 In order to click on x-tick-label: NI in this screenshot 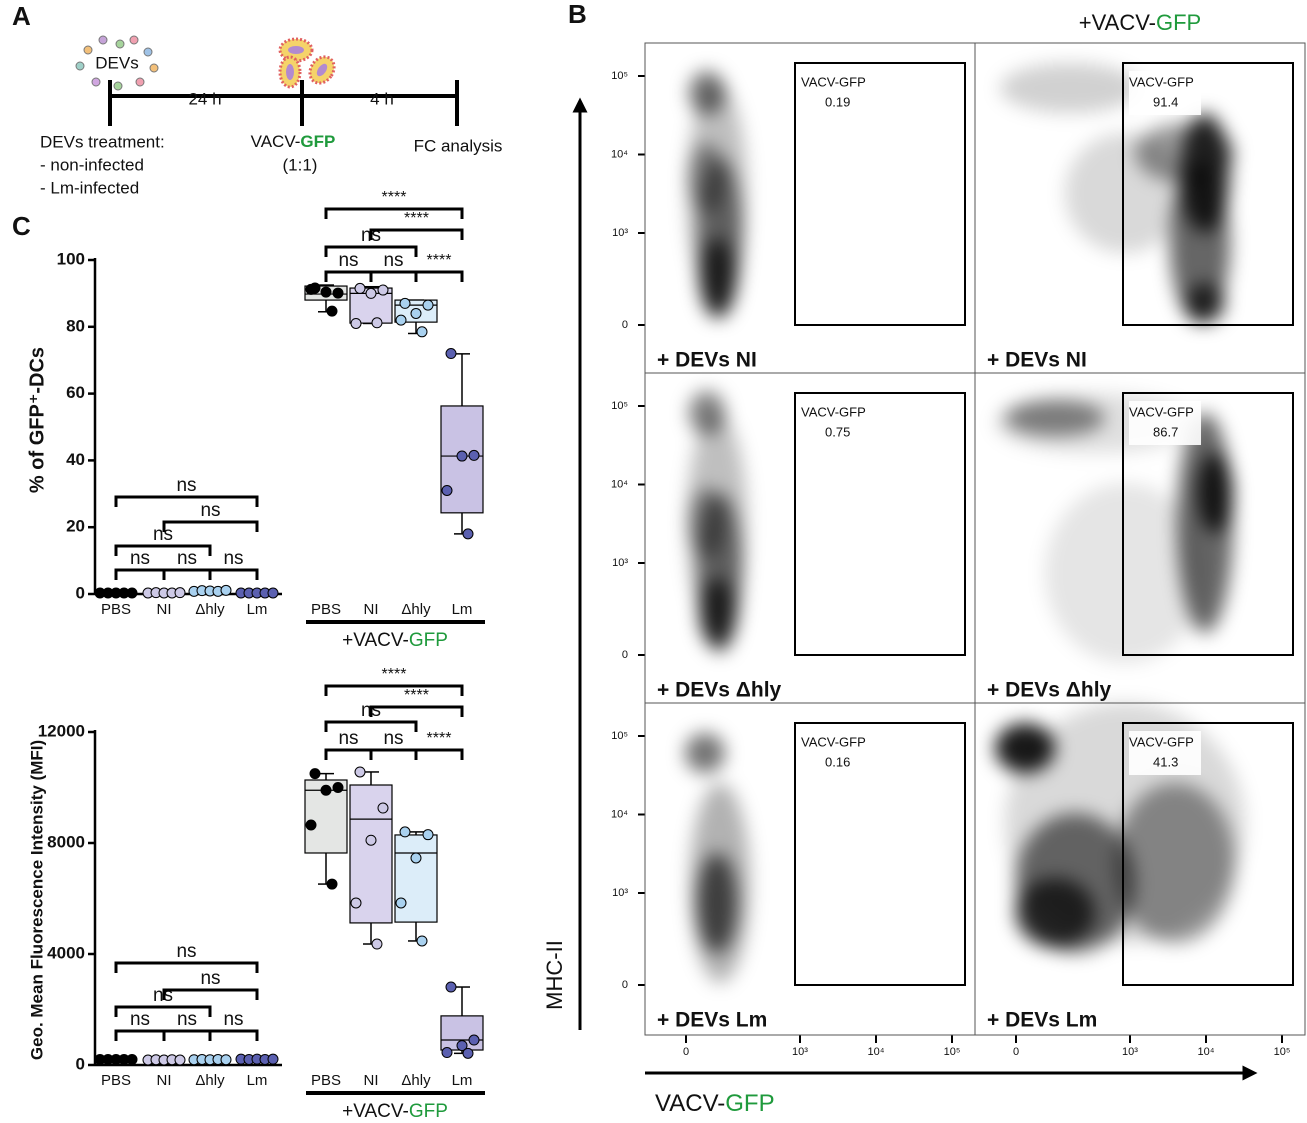, I will do `click(371, 609)`.